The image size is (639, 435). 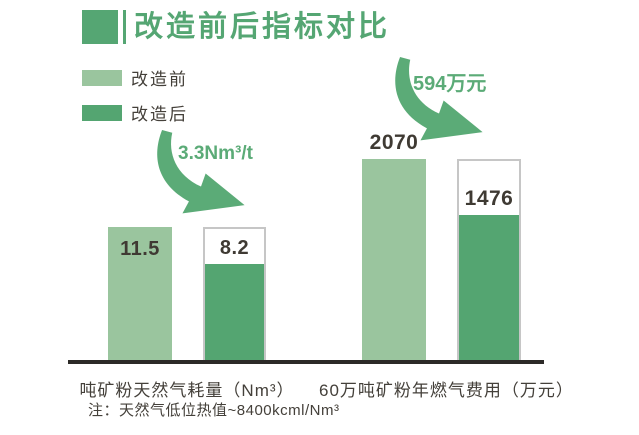 I want to click on chart-note: 注：天然气低位热值~8400kcml/Nm³, so click(x=214, y=410).